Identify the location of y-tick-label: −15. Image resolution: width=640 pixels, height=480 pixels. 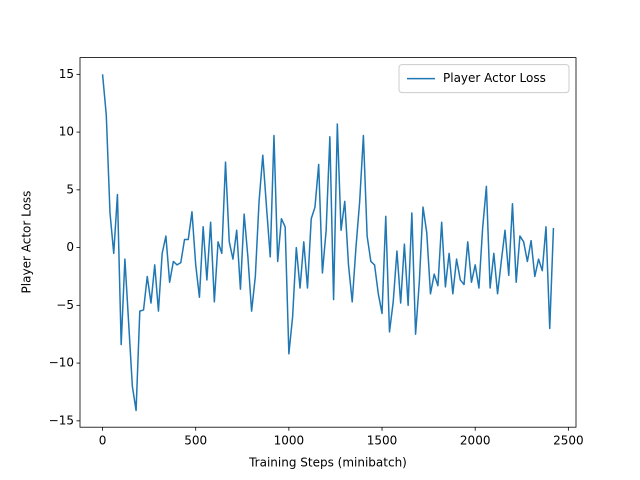
(61, 420).